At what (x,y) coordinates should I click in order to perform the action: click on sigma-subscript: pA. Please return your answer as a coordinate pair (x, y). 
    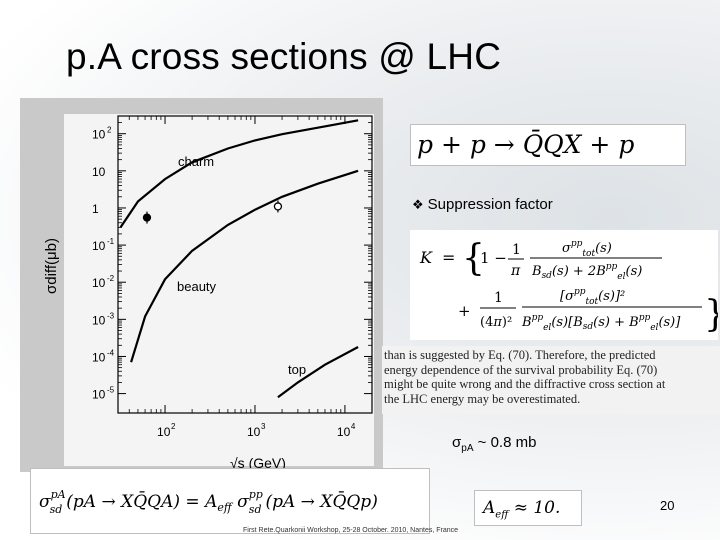
    Looking at the image, I should click on (467, 448).